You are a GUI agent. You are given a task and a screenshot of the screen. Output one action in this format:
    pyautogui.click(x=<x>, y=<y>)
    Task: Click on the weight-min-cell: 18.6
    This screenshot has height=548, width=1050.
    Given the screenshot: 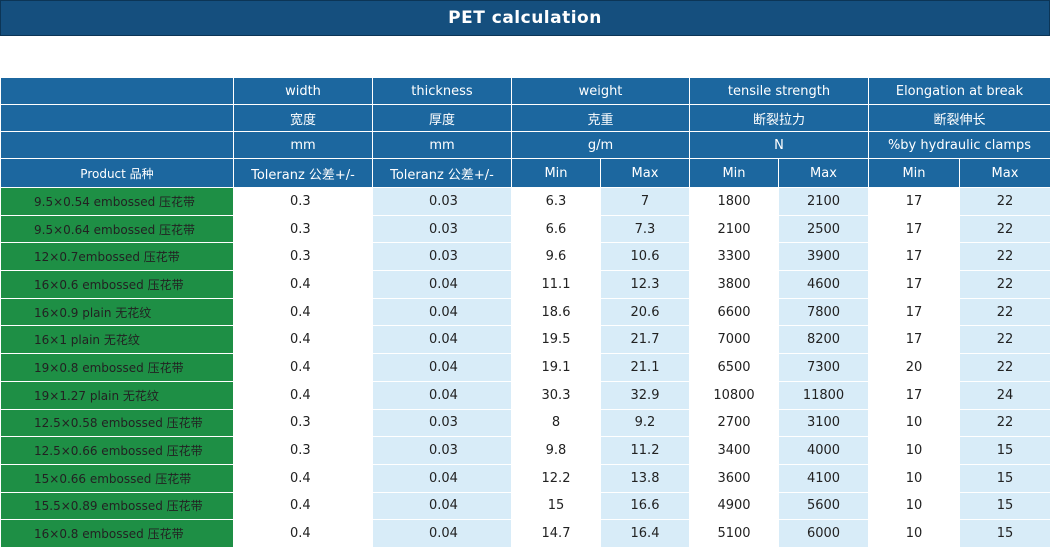 What is the action you would take?
    pyautogui.click(x=556, y=312)
    